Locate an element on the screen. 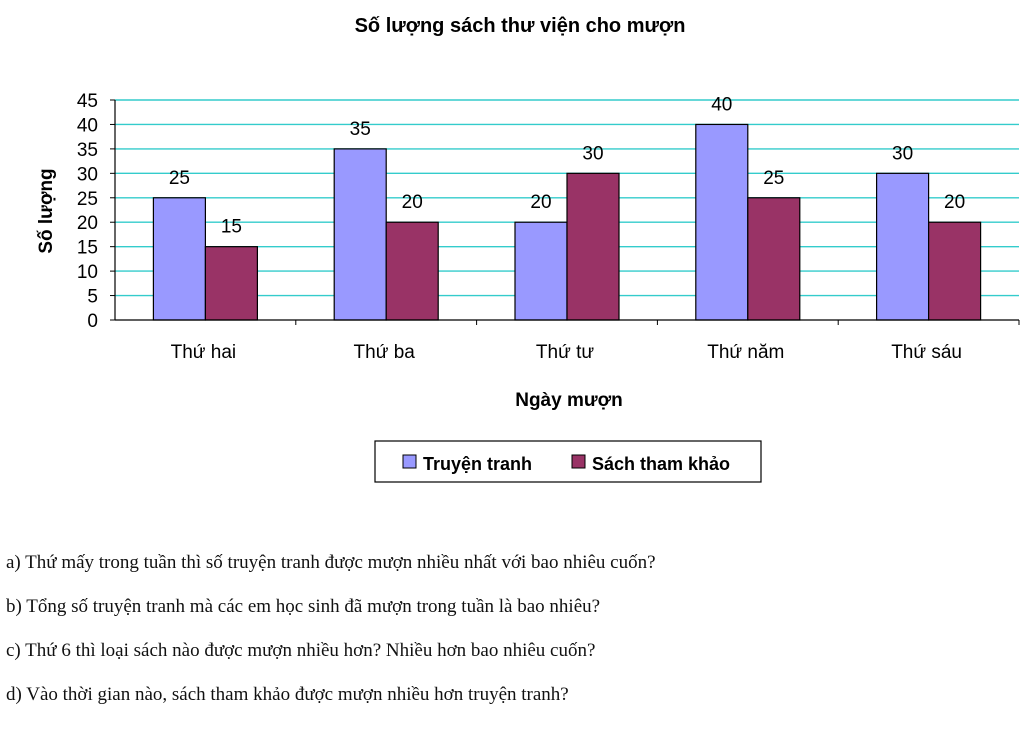 The width and height of the screenshot is (1024, 740). y-tick-label: 5 is located at coordinates (92, 297).